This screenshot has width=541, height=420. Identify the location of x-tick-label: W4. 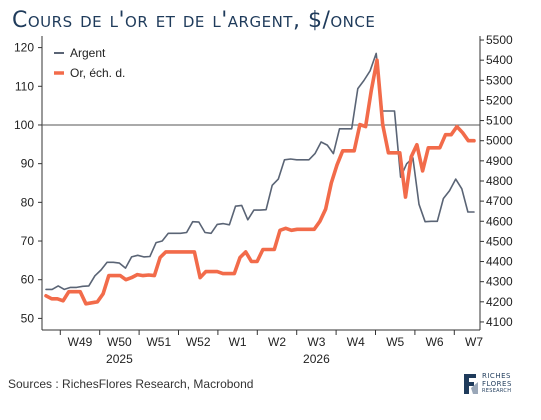
(356, 342).